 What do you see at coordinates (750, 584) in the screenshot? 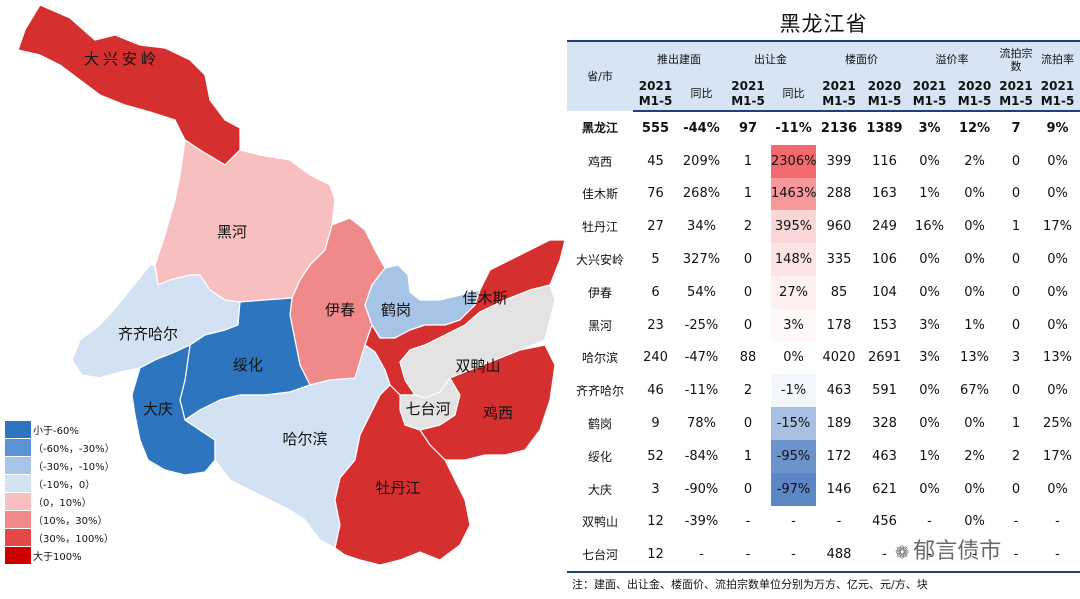
I see `table-footnote: 注：建面、出让金、楼面价、流拍宗数单位分别为万方、亿元、元/方、块` at bounding box center [750, 584].